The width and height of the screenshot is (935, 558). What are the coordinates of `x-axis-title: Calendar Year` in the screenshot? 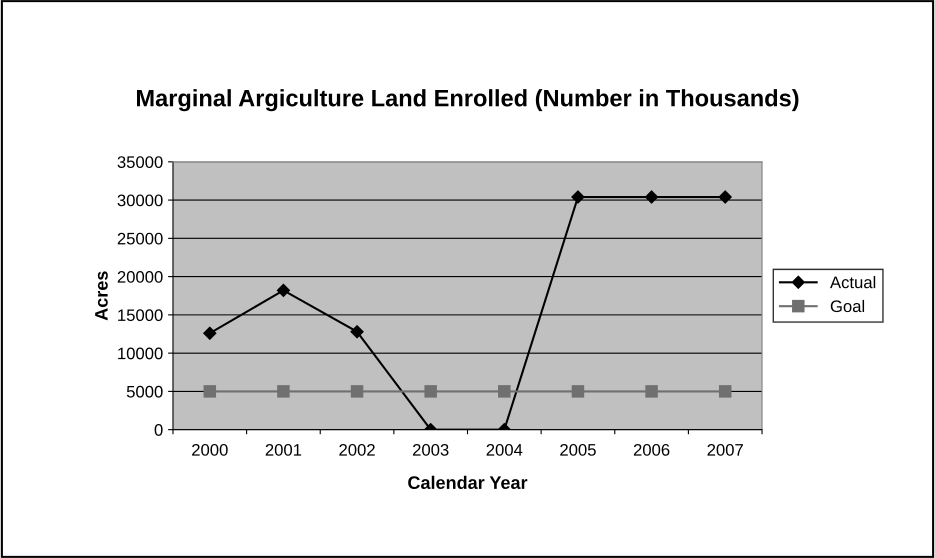 It's located at (468, 483).